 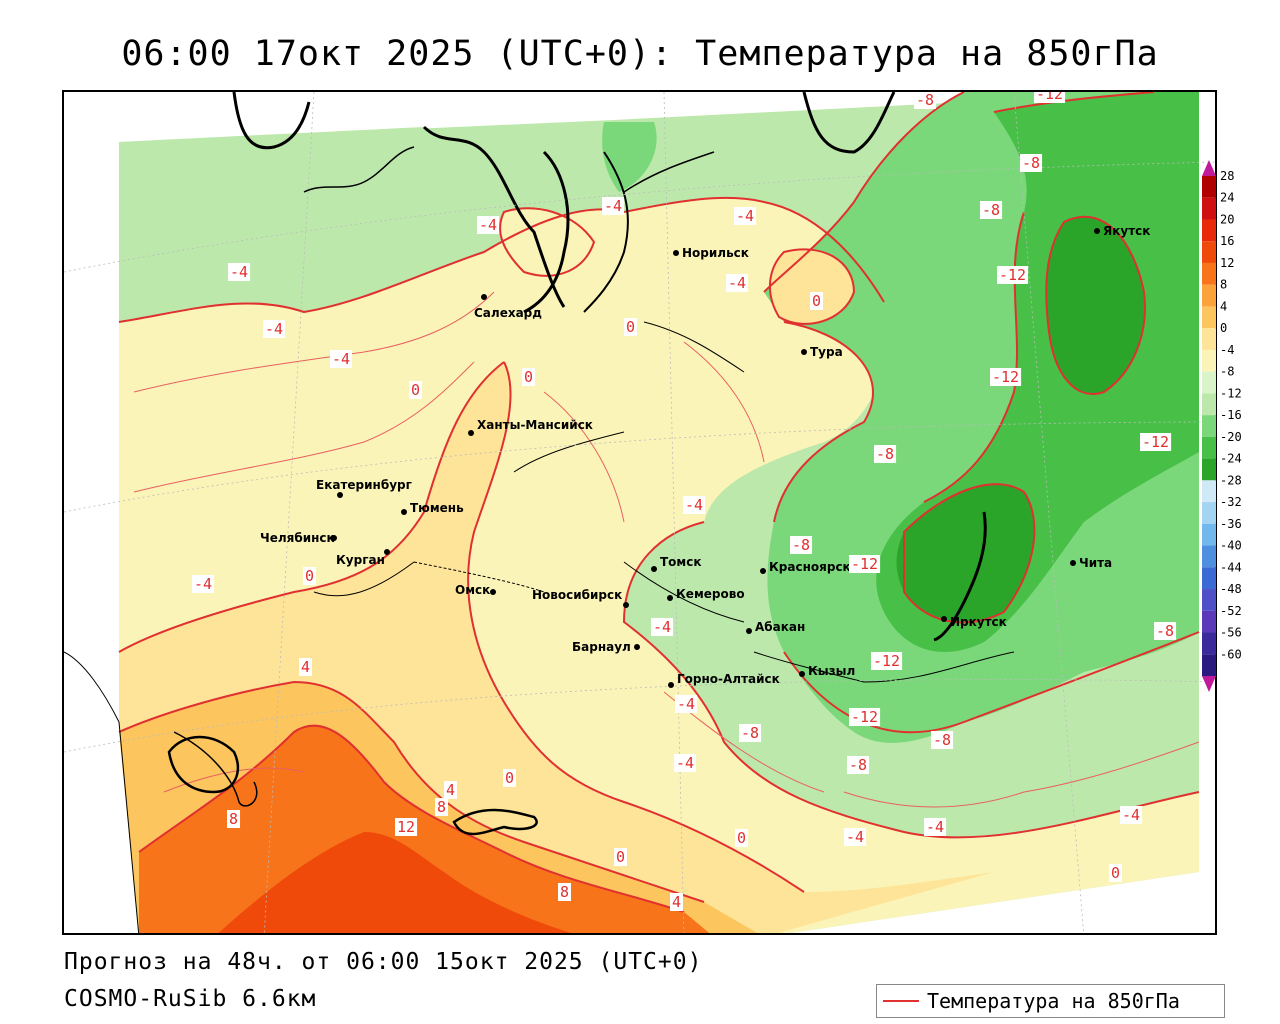 I want to click on colorbar-tick-label: -44, so click(x=1231, y=567).